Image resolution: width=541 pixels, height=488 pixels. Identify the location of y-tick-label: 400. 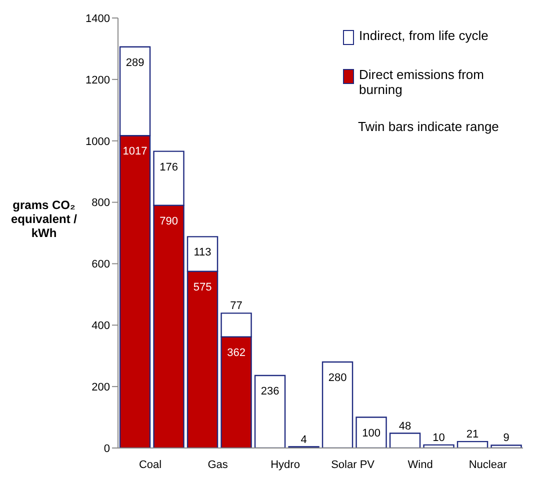
(101, 326).